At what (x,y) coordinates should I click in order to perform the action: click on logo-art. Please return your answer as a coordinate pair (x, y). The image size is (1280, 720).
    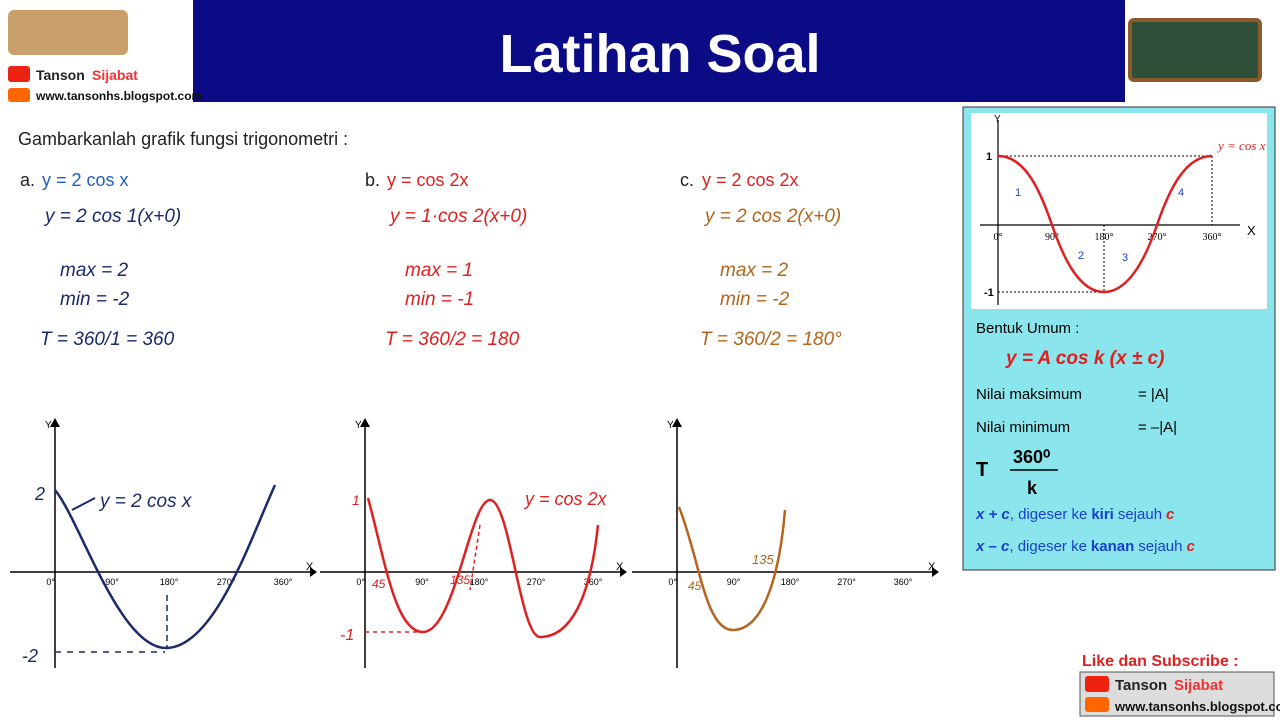
    Looking at the image, I should click on (68, 32).